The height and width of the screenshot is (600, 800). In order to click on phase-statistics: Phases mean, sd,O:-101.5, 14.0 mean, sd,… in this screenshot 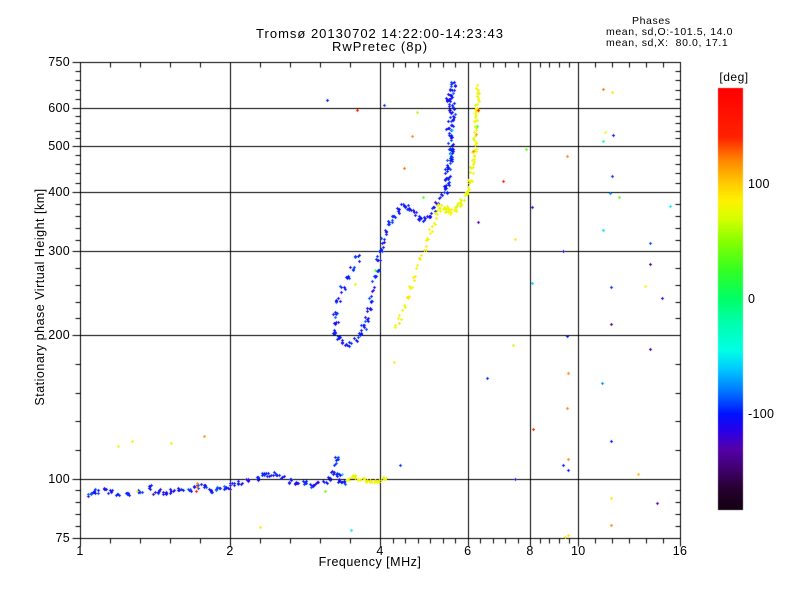, I will do `click(669, 32)`.